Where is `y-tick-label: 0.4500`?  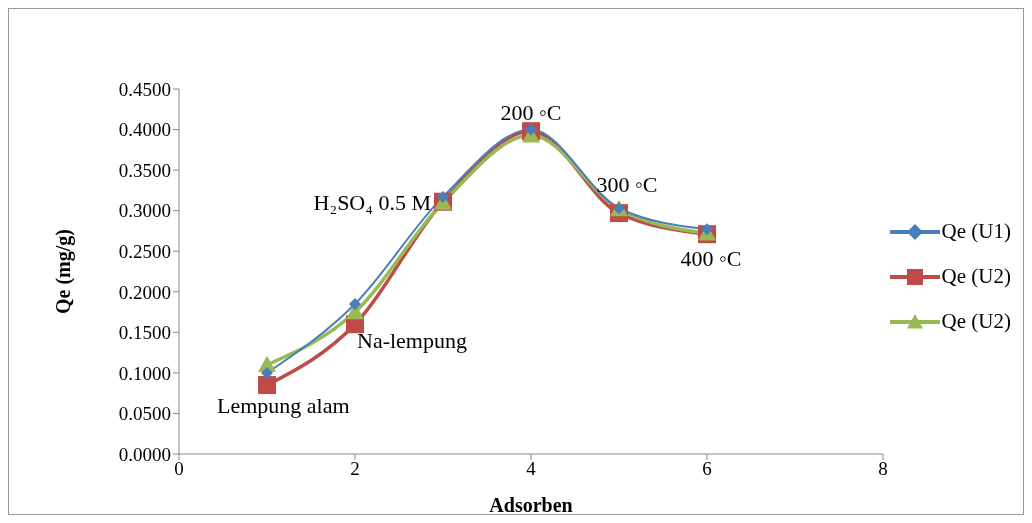
y-tick-label: 0.4500 is located at coordinates (144, 89).